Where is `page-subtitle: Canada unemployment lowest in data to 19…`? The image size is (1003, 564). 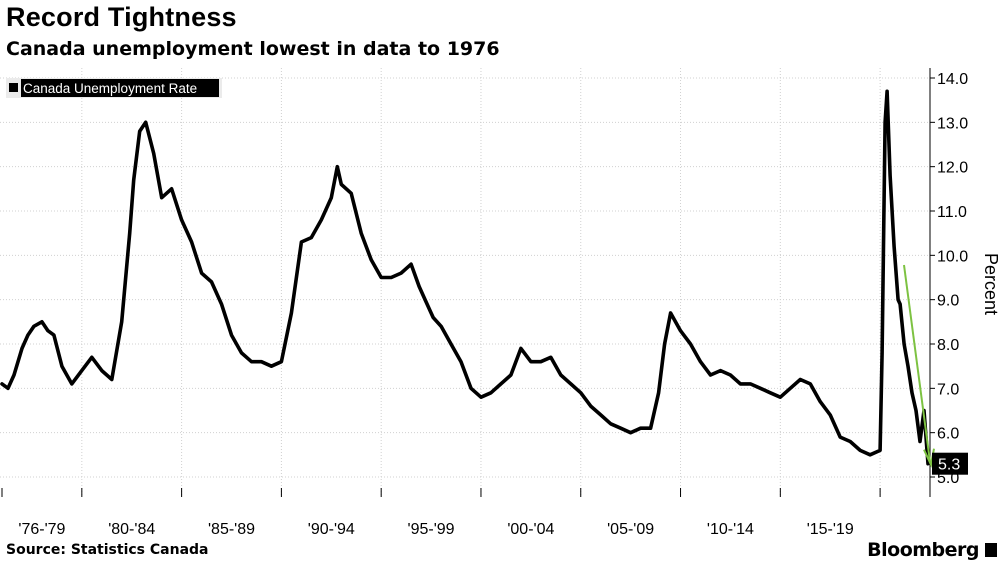 page-subtitle: Canada unemployment lowest in data to 19… is located at coordinates (253, 49).